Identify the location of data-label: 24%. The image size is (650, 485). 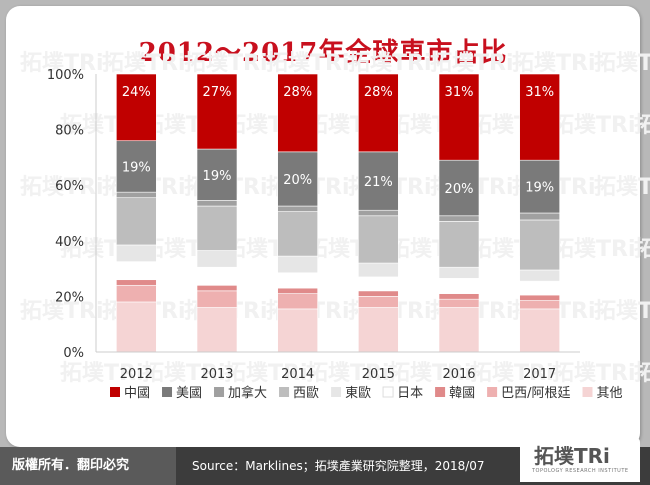
(136, 92).